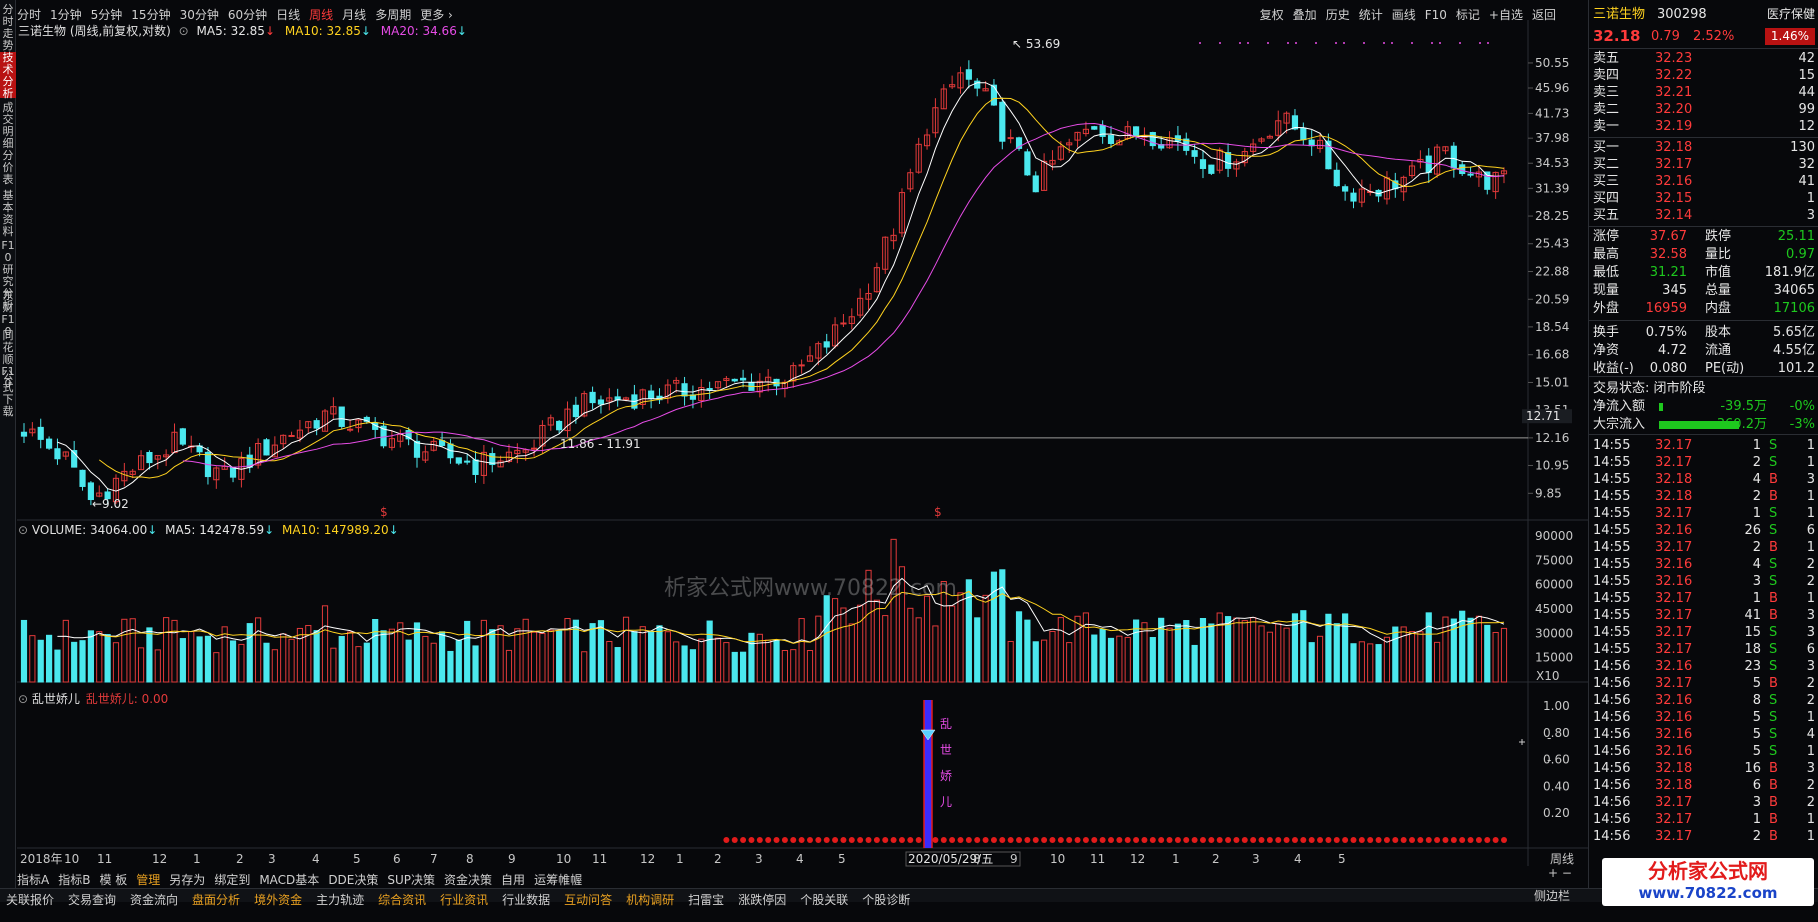 The image size is (1818, 922). I want to click on period-tab-5: 60分钟, so click(247, 15).